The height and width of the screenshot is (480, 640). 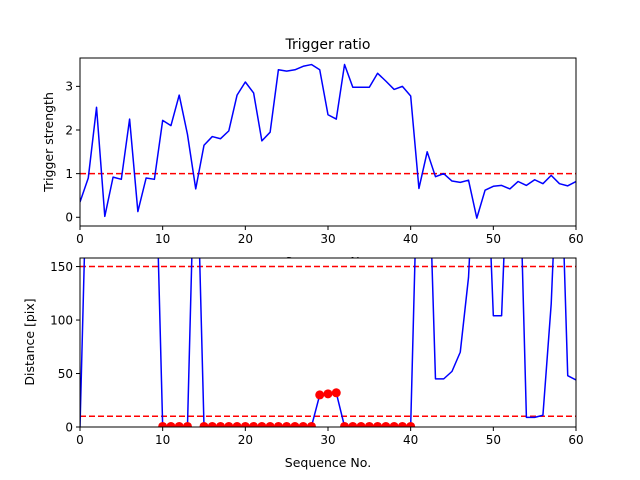 What do you see at coordinates (69, 130) in the screenshot?
I see `y-tick-label: 2` at bounding box center [69, 130].